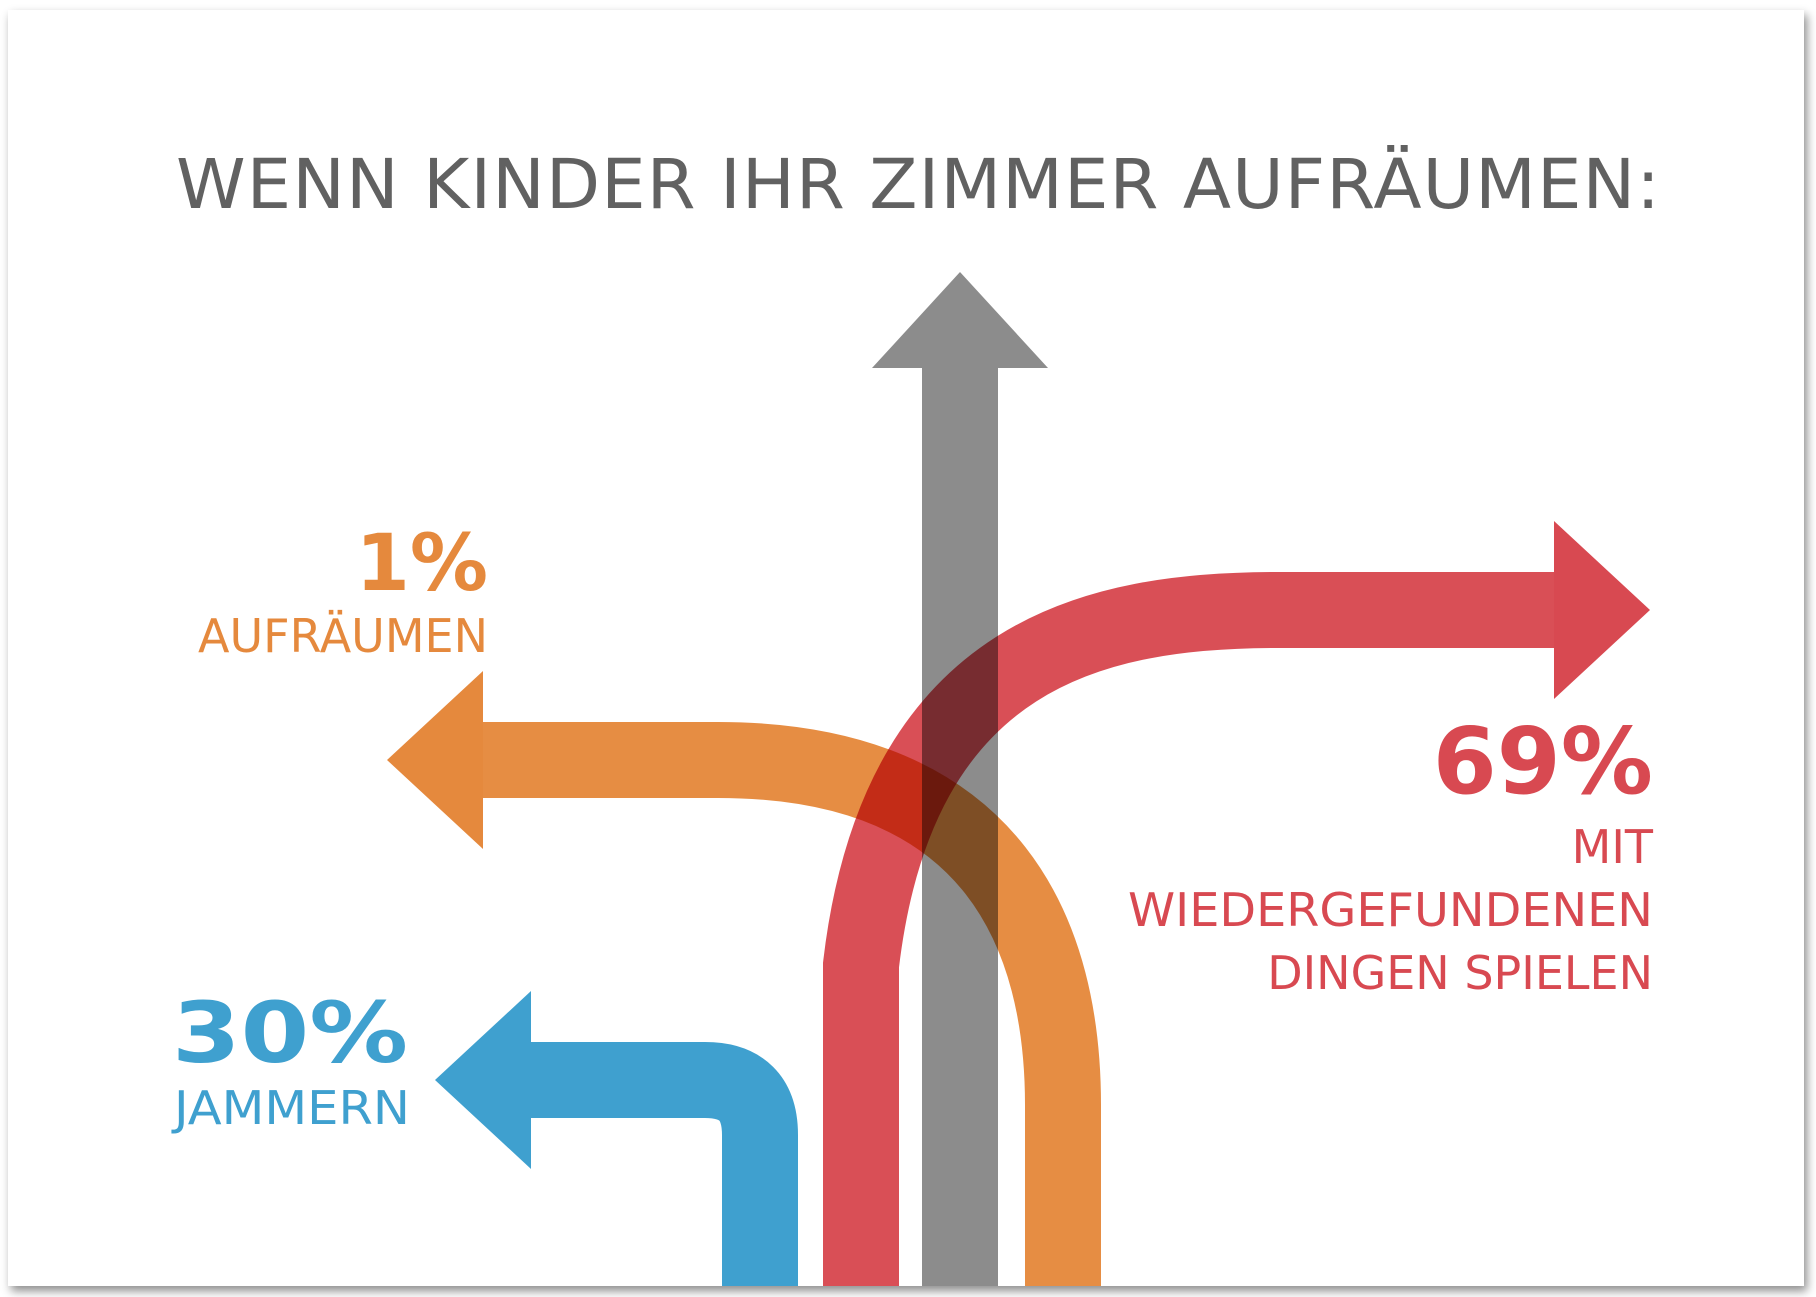 The height and width of the screenshot is (1297, 1816). I want to click on percent-spielen: 69%, so click(1543, 761).